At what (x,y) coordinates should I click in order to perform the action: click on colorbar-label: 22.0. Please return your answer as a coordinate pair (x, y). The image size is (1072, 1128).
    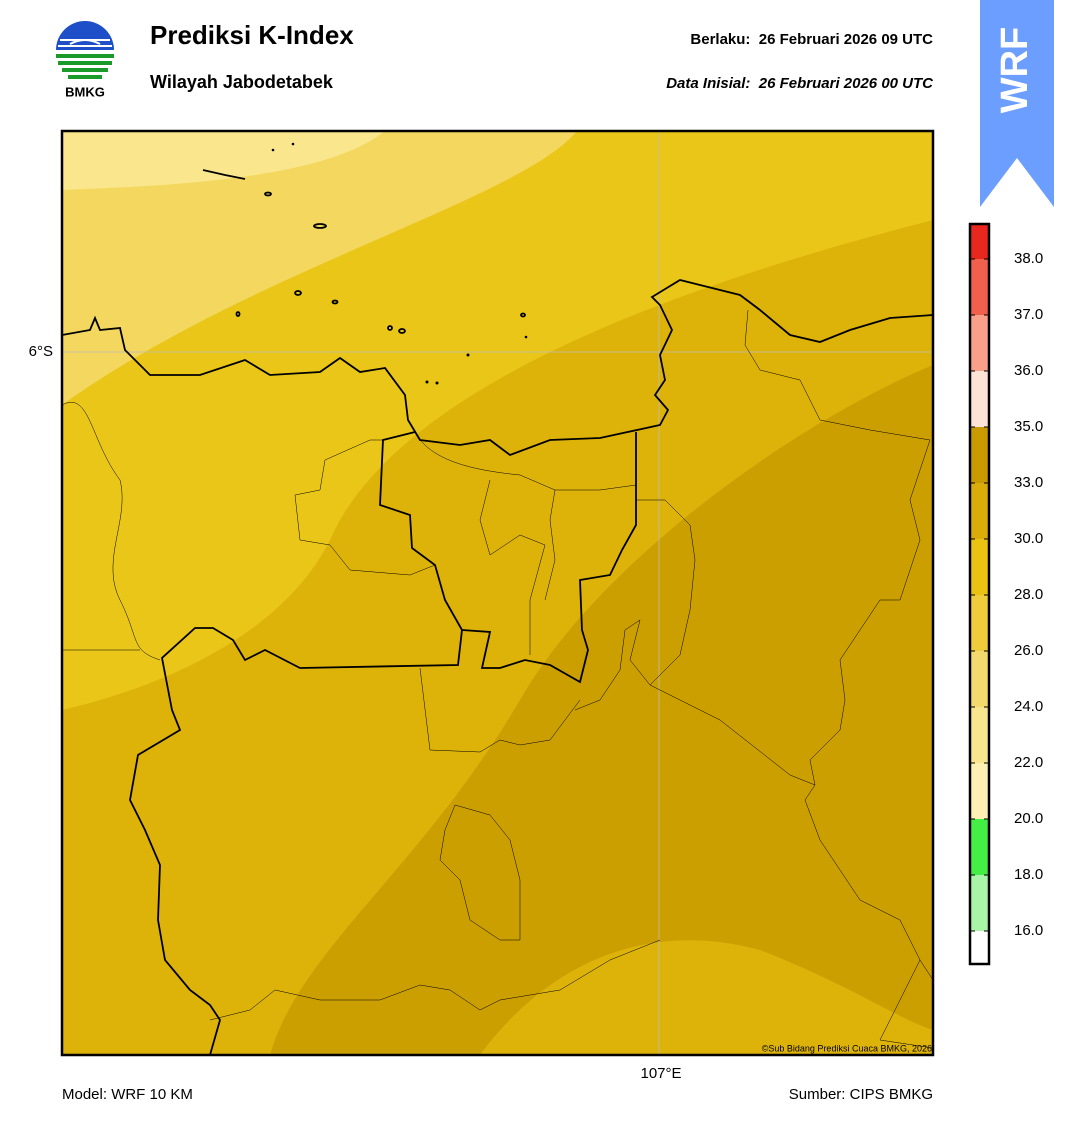
    Looking at the image, I should click on (1028, 762).